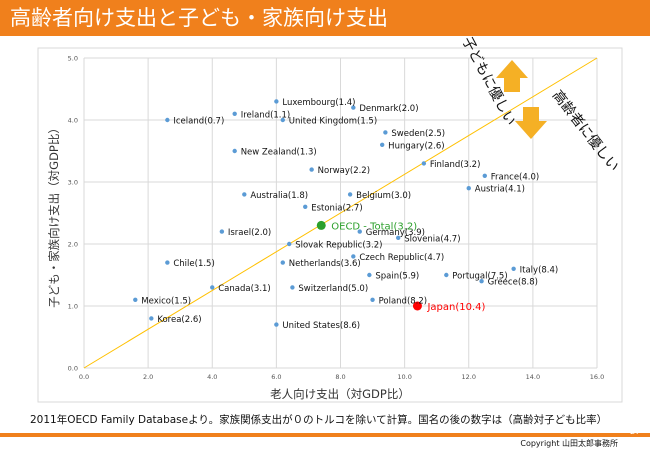 This screenshot has height=450, width=650. I want to click on x-tick-label: 6.0, so click(276, 377).